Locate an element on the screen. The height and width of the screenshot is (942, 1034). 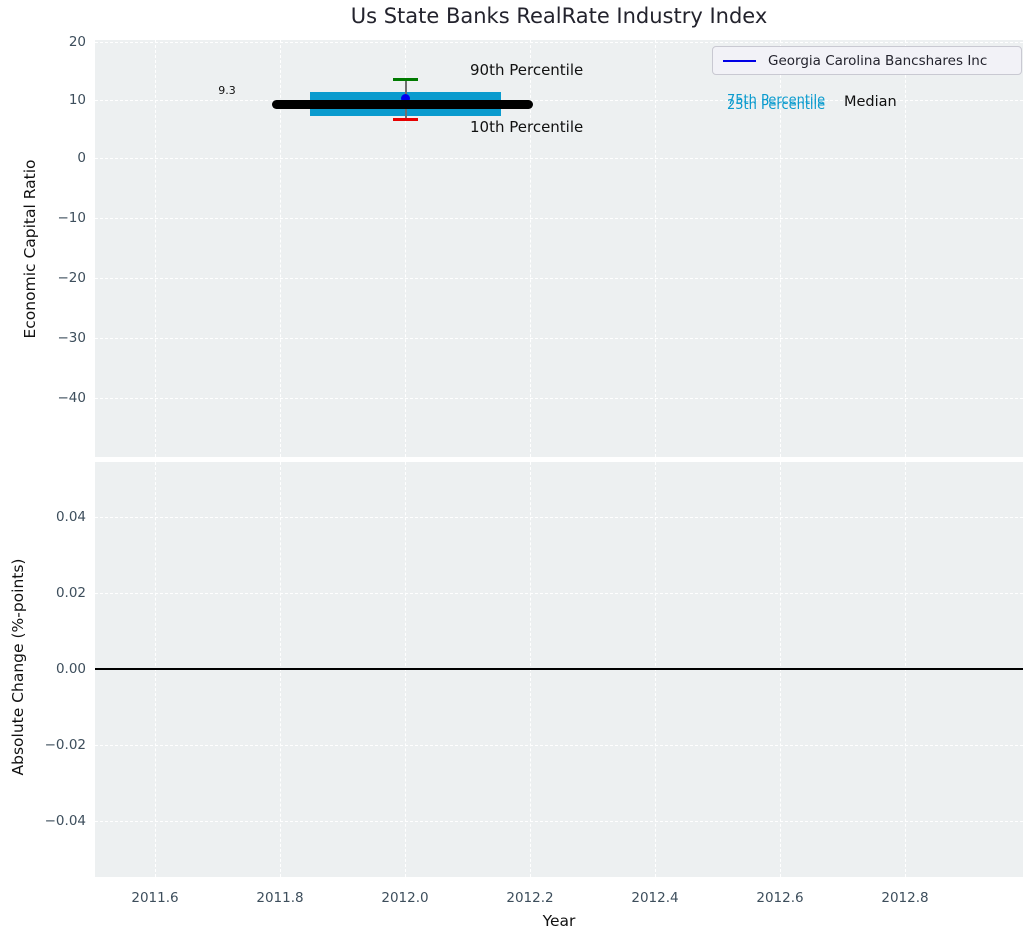
y-tick-label: 0 is located at coordinates (81, 158).